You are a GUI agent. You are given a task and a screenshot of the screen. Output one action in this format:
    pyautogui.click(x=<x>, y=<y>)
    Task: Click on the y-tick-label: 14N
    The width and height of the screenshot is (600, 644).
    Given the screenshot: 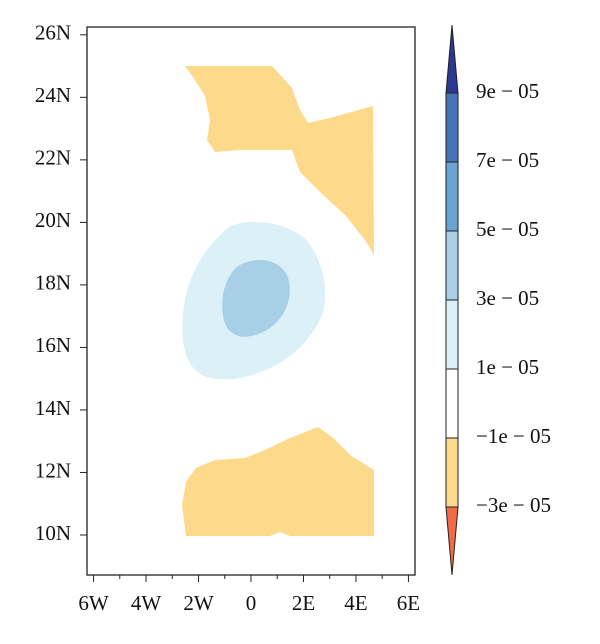 What is the action you would take?
    pyautogui.click(x=53, y=408)
    